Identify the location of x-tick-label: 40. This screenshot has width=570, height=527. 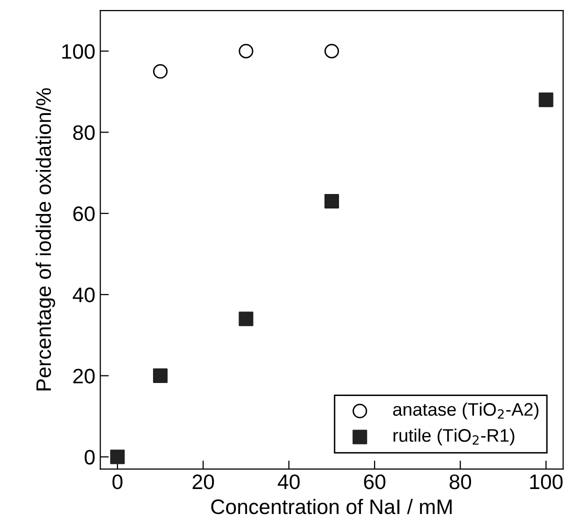
(289, 482).